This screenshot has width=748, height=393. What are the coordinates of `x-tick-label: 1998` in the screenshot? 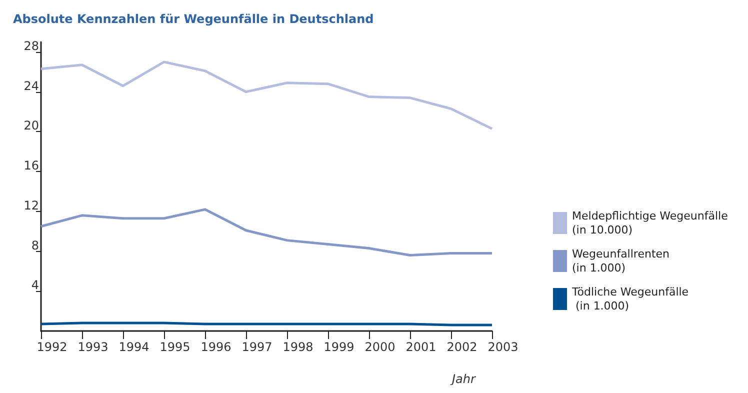 It's located at (298, 347).